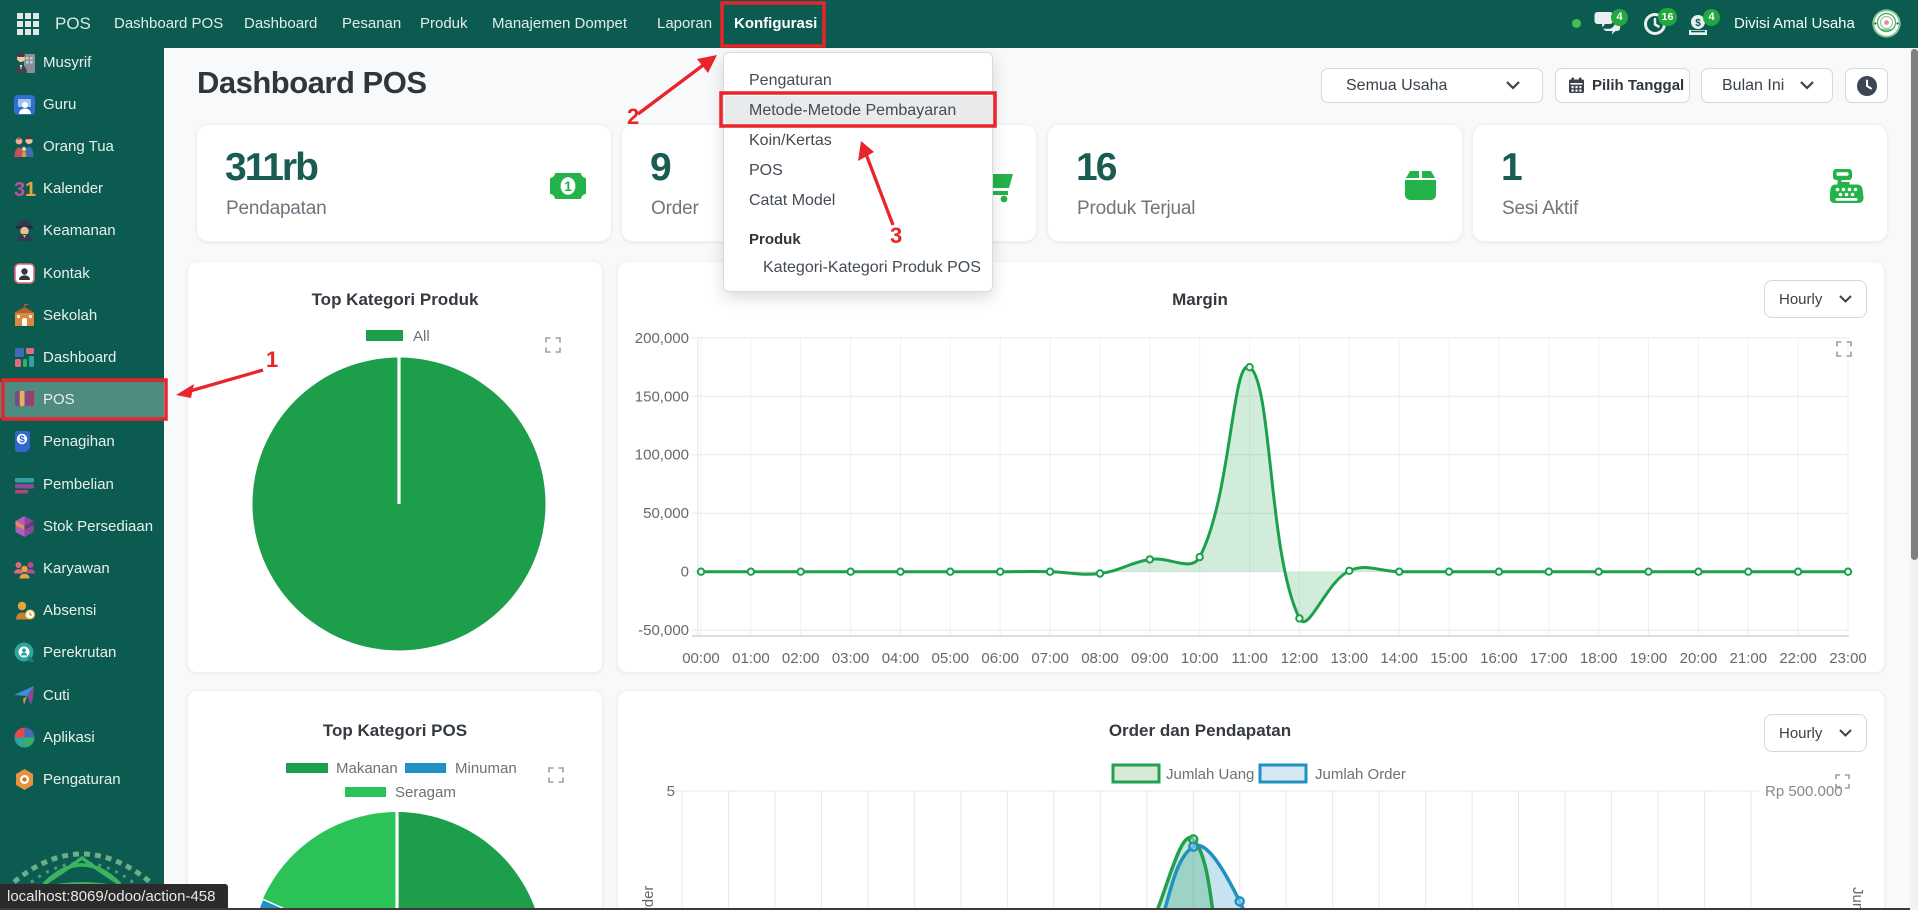 The image size is (1918, 910). What do you see at coordinates (19, 189) in the screenshot?
I see `svg-text: 3` at bounding box center [19, 189].